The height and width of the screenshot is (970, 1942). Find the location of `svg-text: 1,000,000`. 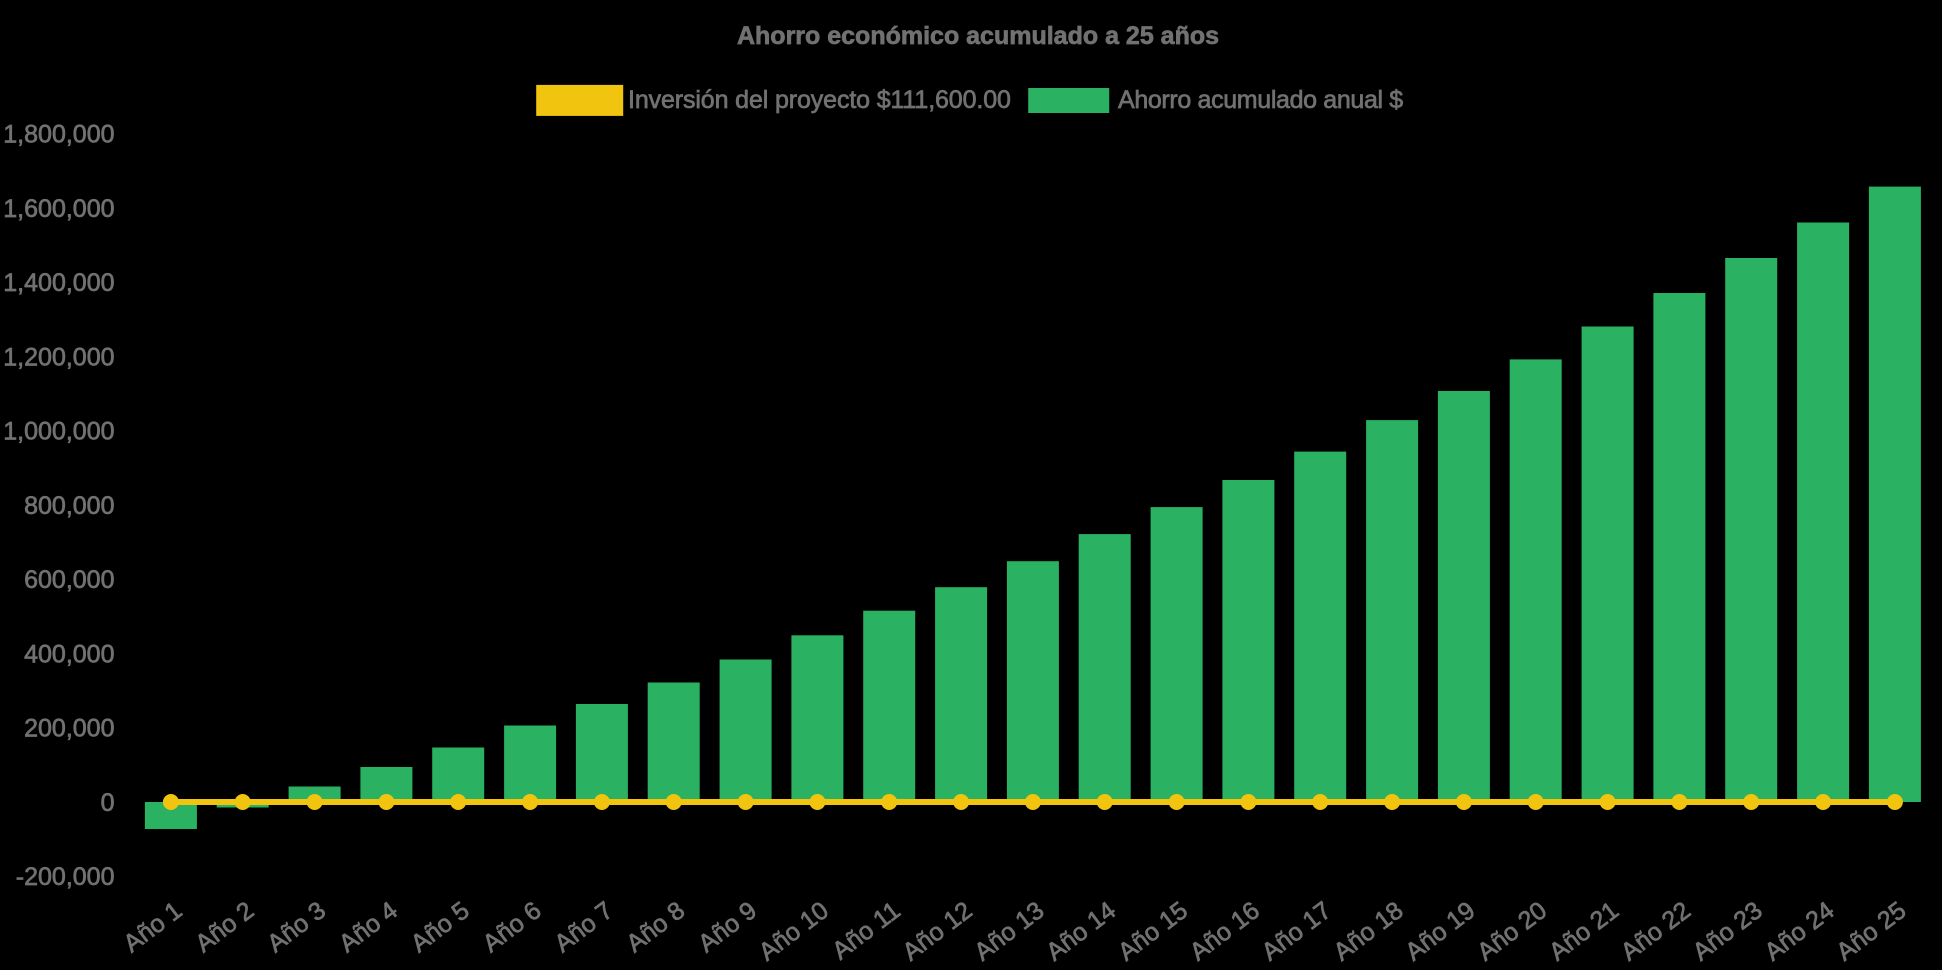

svg-text: 1,000,000 is located at coordinates (58, 432).